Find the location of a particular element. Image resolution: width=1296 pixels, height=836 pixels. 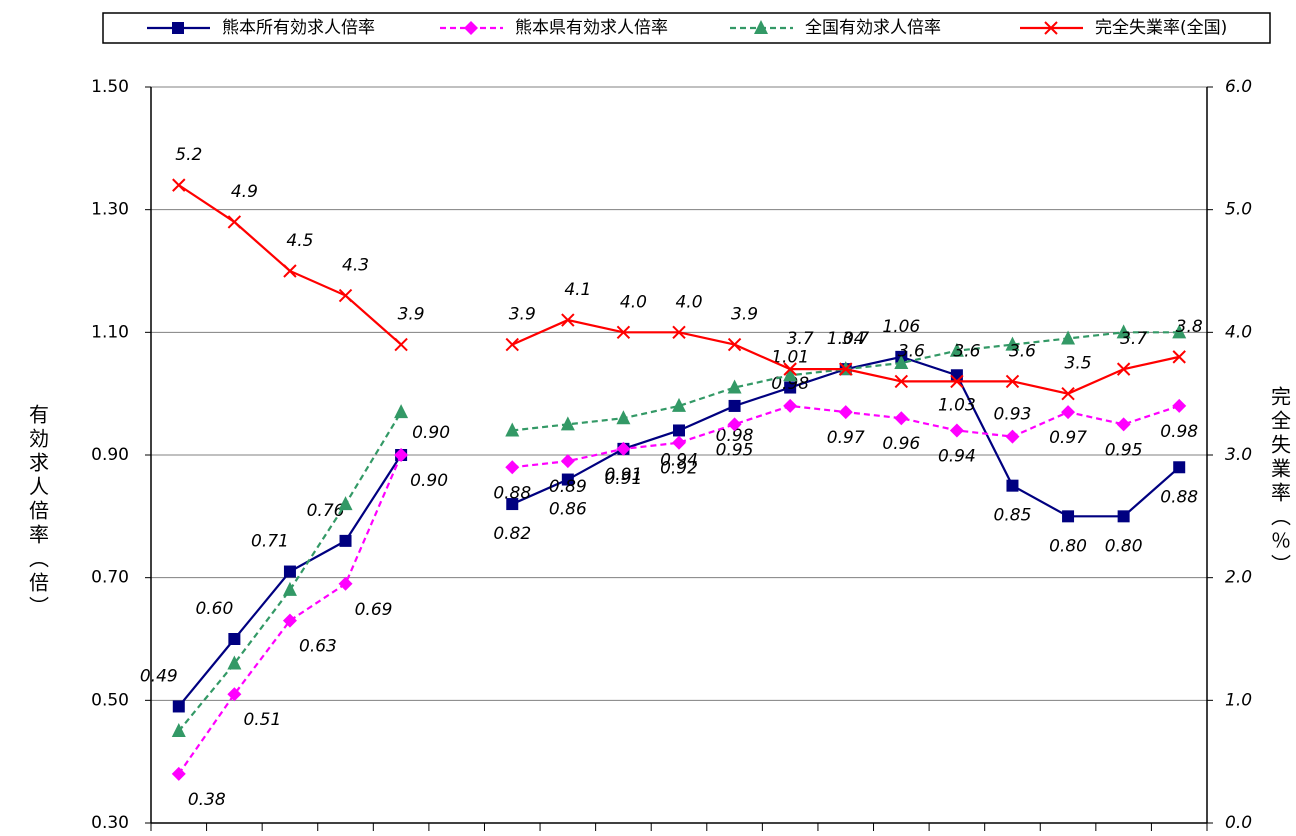

y2-axis-title: 完全失業率（％） is located at coordinates (1280, 482).